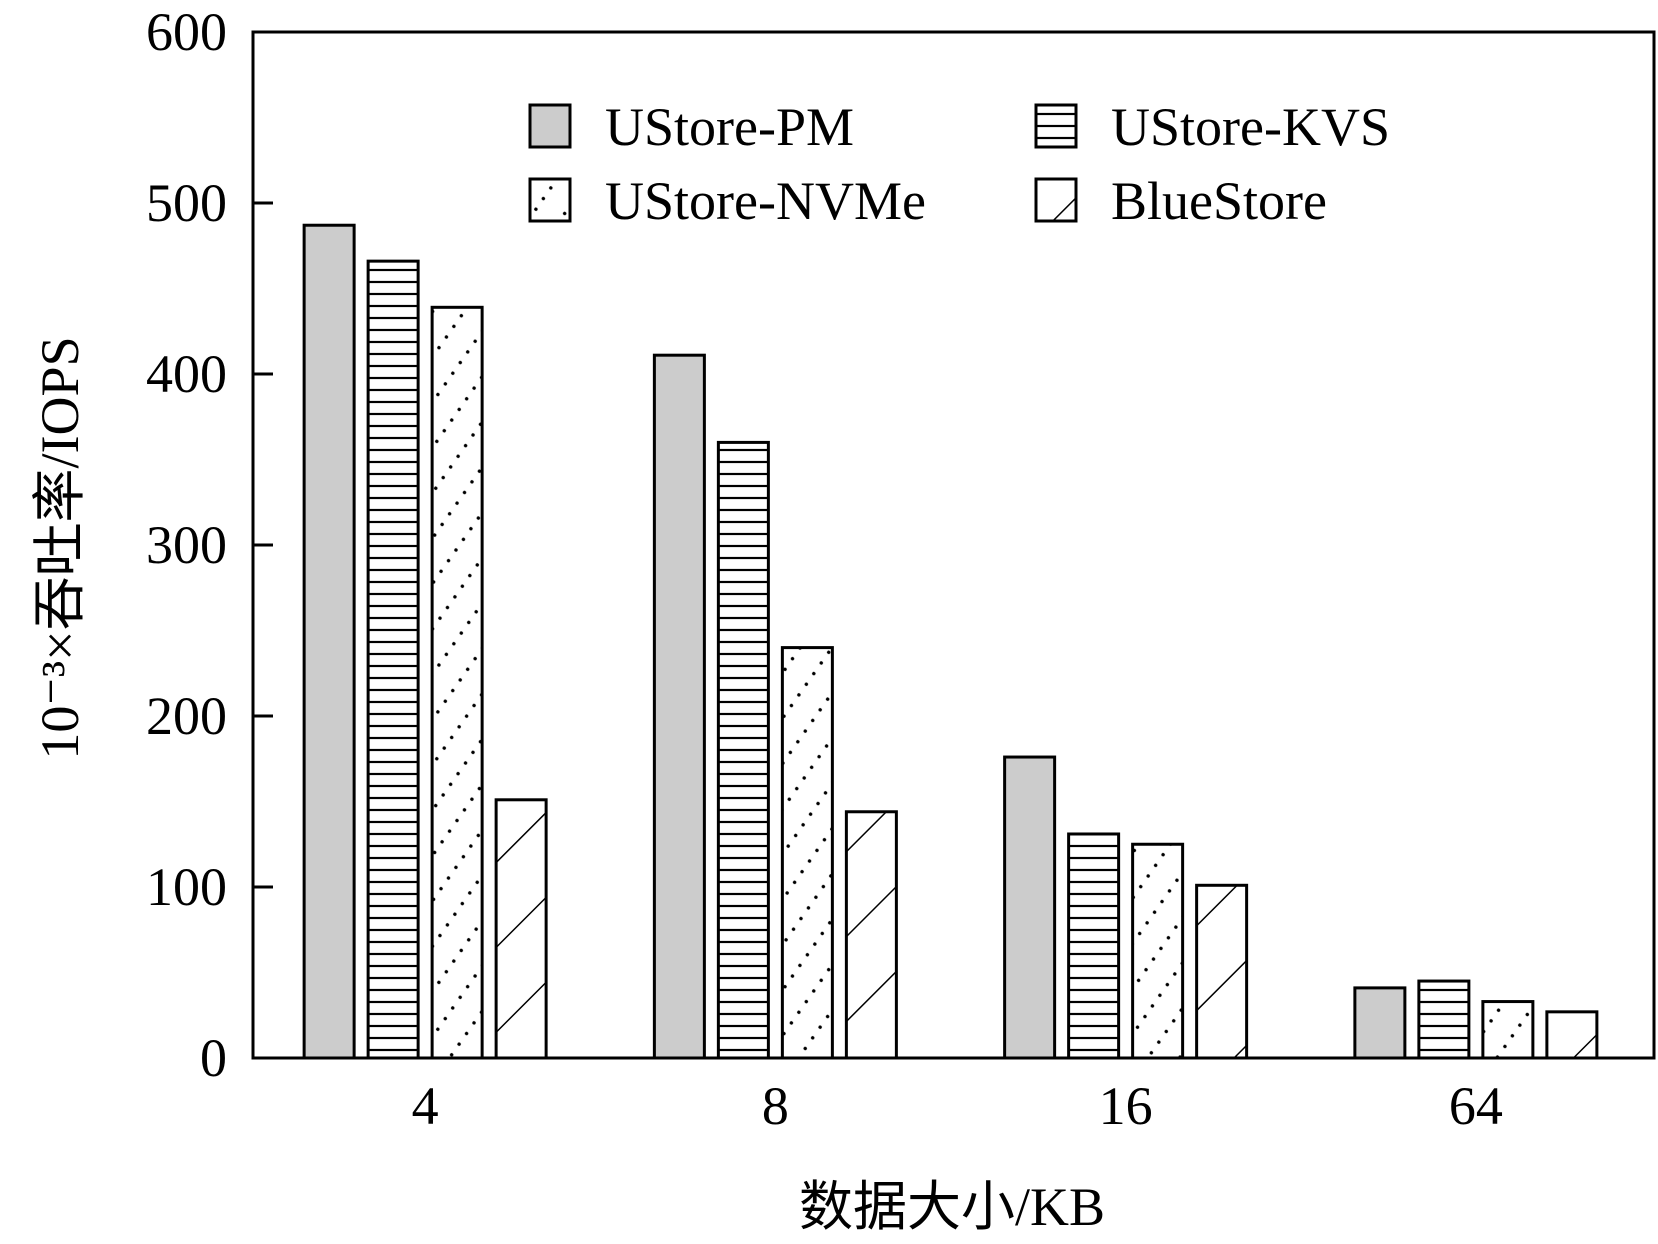  I want to click on x-axis-label: 数据大小/KB, so click(952, 1207).